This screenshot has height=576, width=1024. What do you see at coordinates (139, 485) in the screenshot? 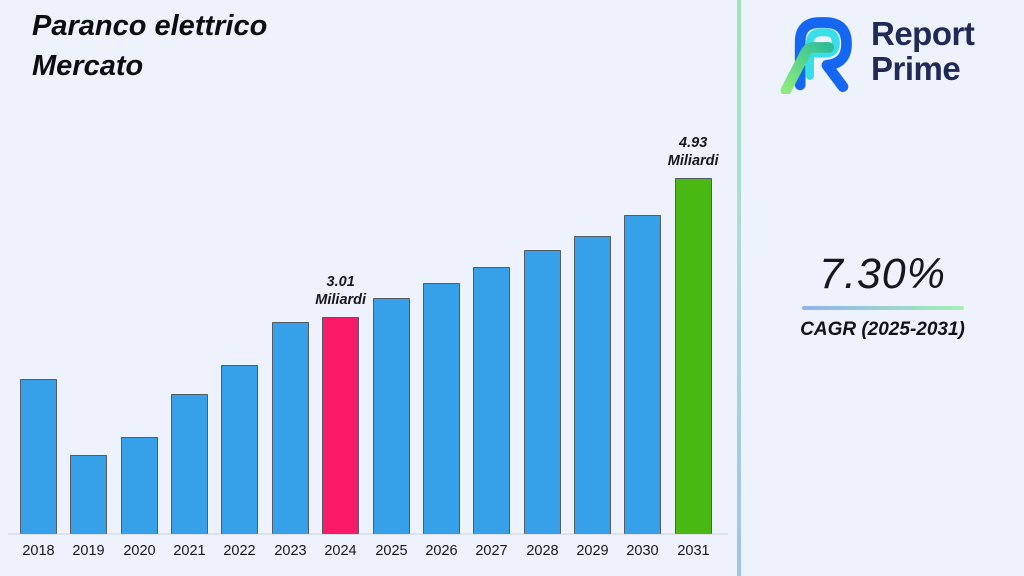
I see `bar-2020` at bounding box center [139, 485].